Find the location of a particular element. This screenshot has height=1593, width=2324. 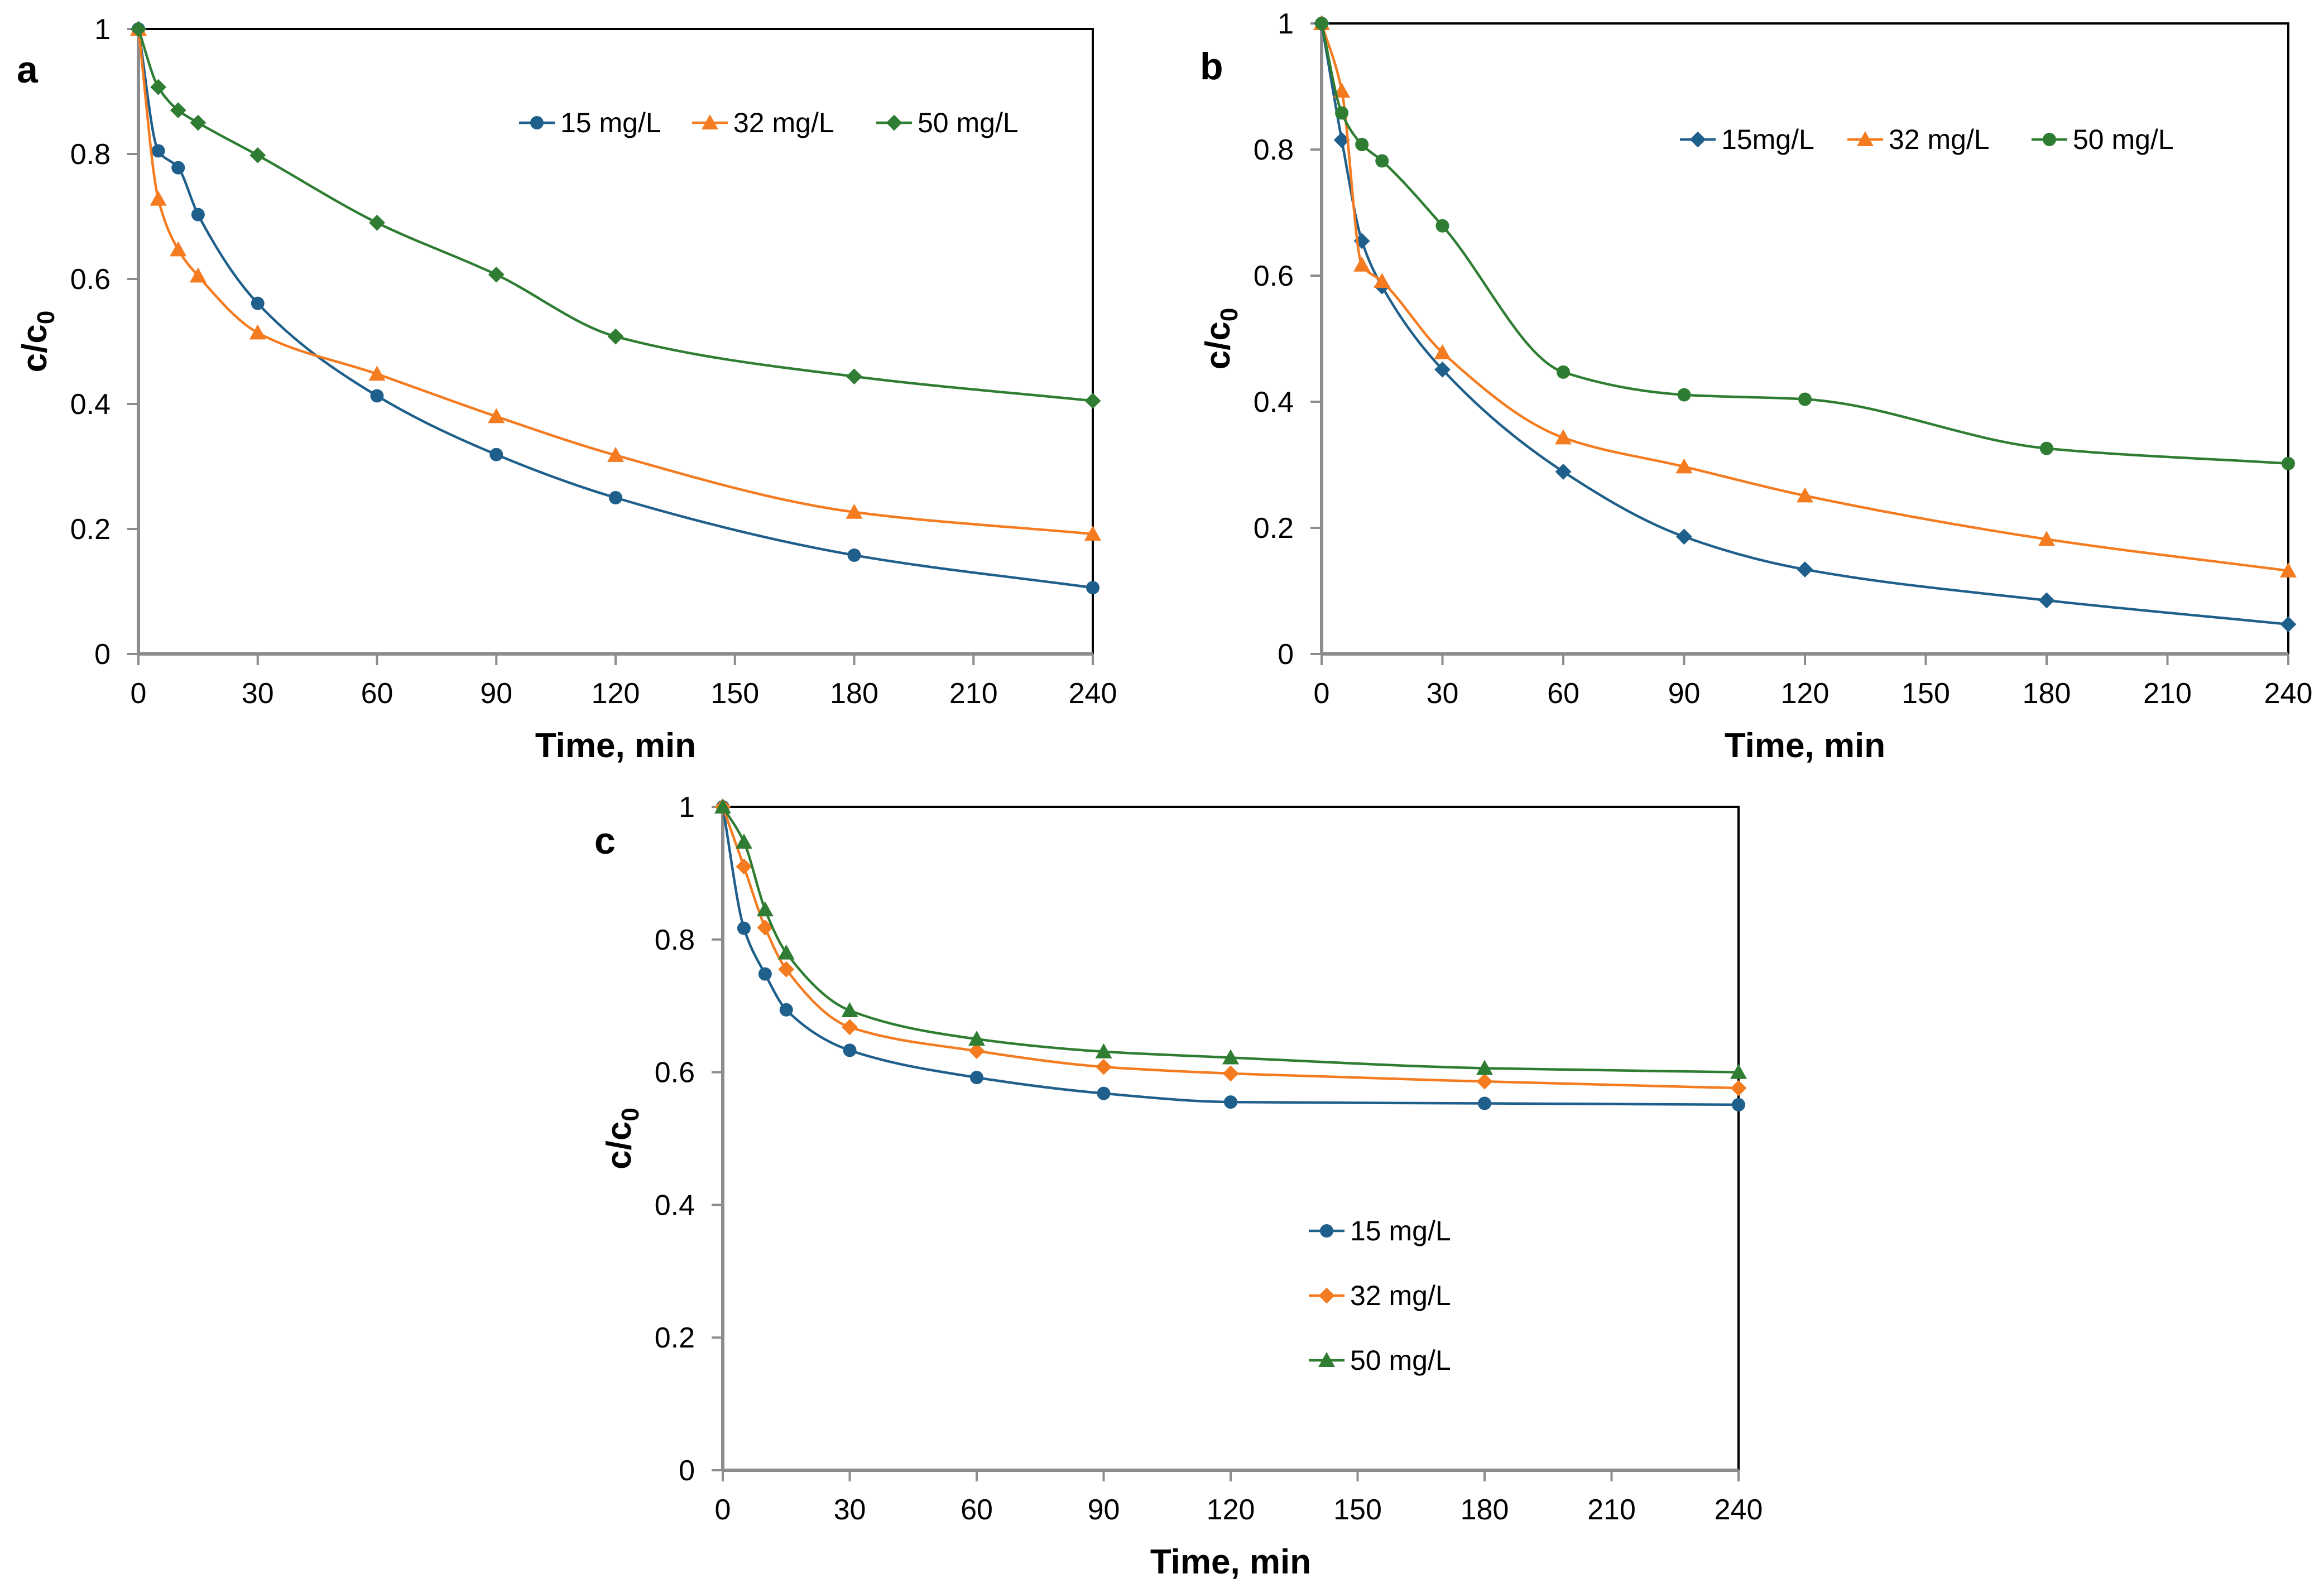

series-15mg/l is located at coordinates (1230, 955).